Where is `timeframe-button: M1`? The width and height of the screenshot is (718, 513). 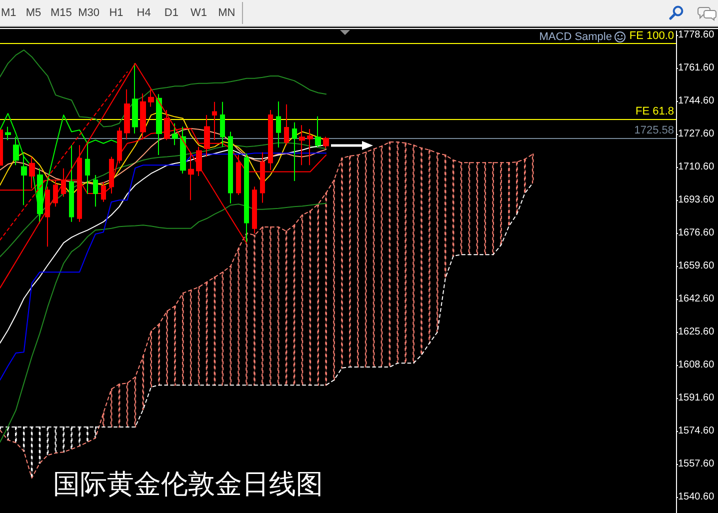
timeframe-button: M1 is located at coordinates (8, 13).